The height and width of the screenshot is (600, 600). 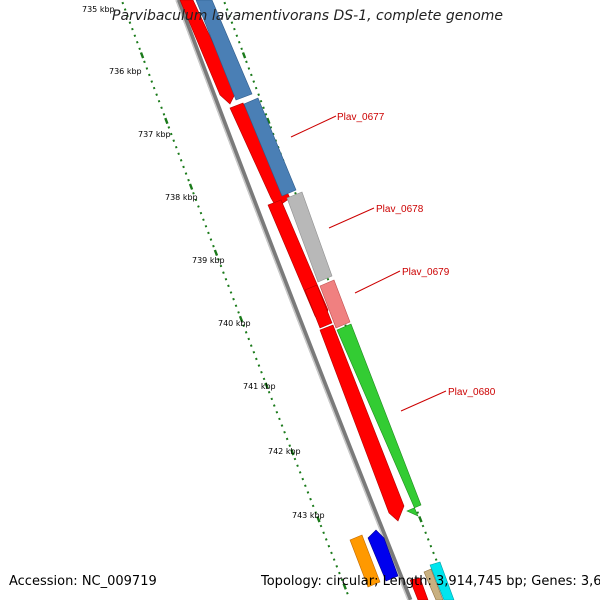 What do you see at coordinates (365, 561) in the screenshot?
I see `gene-forward-orange` at bounding box center [365, 561].